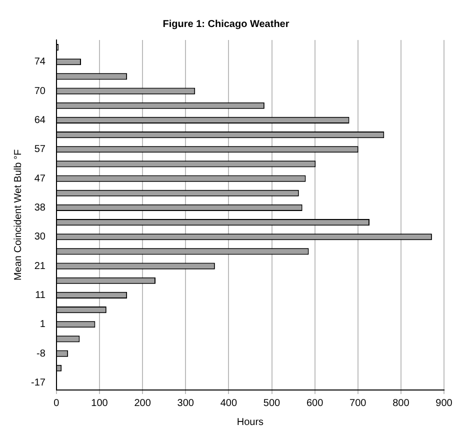 This screenshot has width=466, height=440. Describe the element at coordinates (444, 403) in the screenshot. I see `x-tick-label: 900` at that location.